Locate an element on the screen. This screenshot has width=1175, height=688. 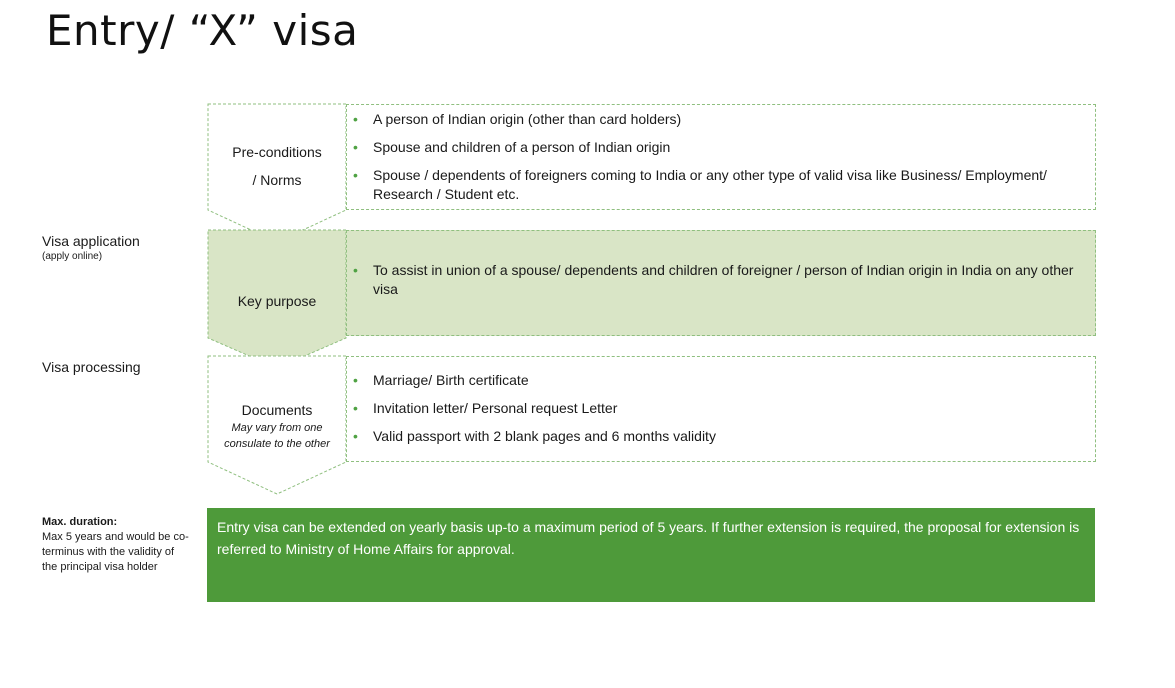
page-title: Entry/ “X” visa is located at coordinates (202, 30).